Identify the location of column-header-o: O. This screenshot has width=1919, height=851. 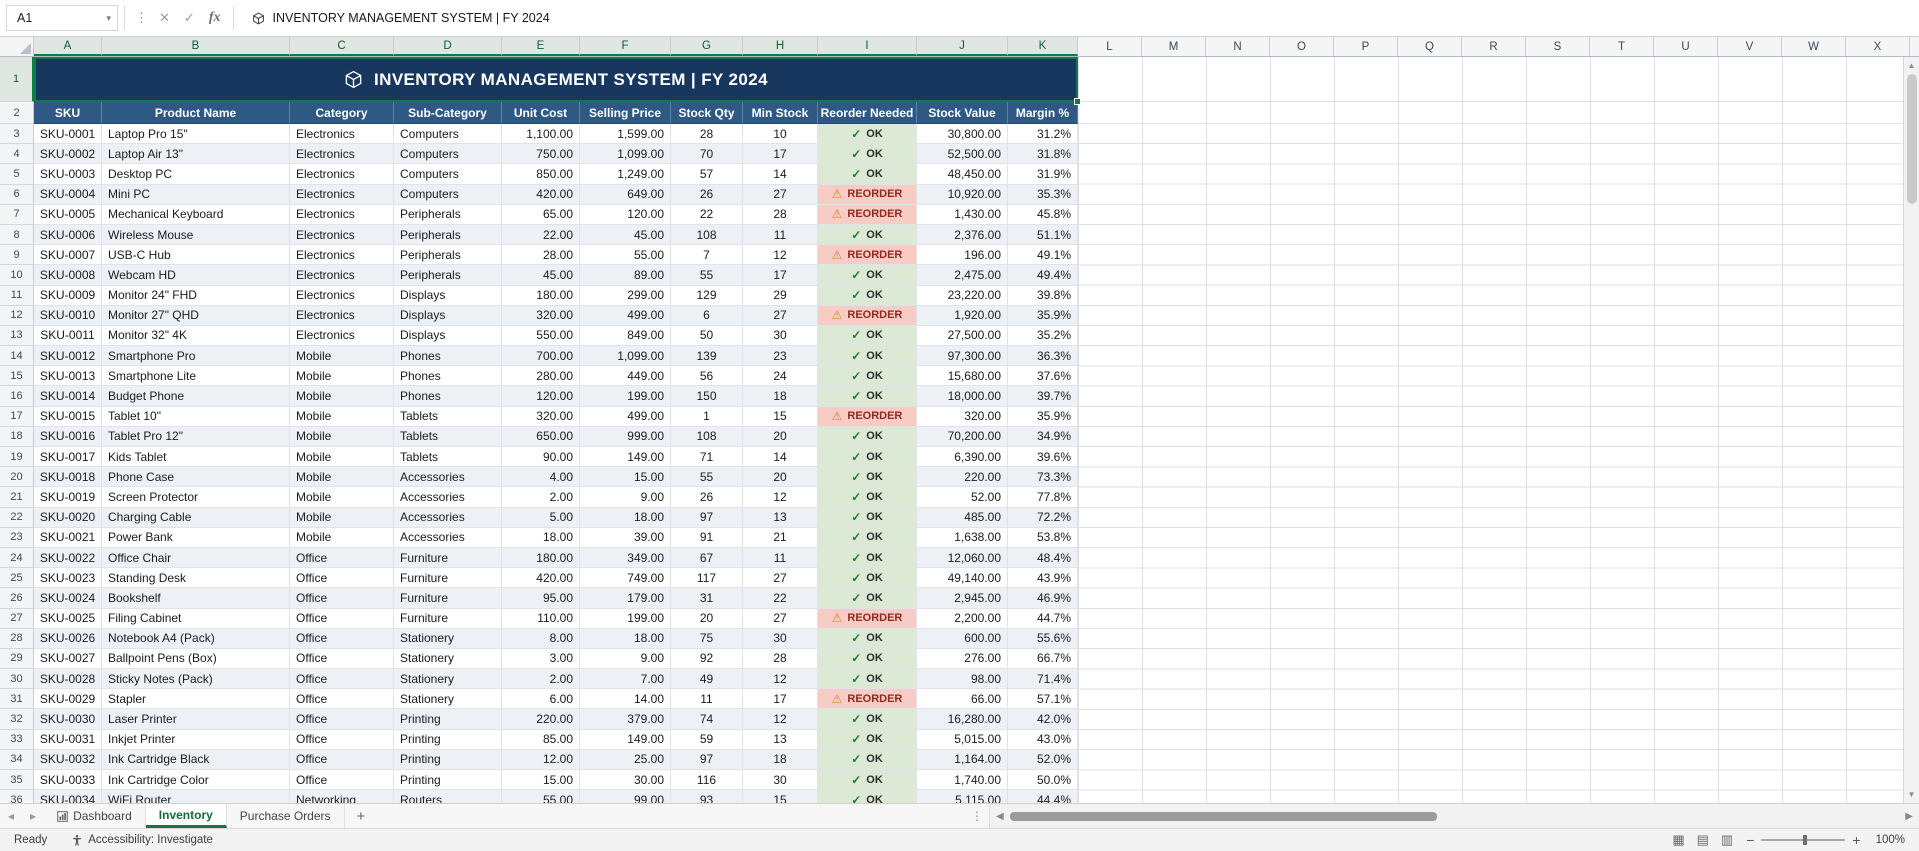
(1302, 46).